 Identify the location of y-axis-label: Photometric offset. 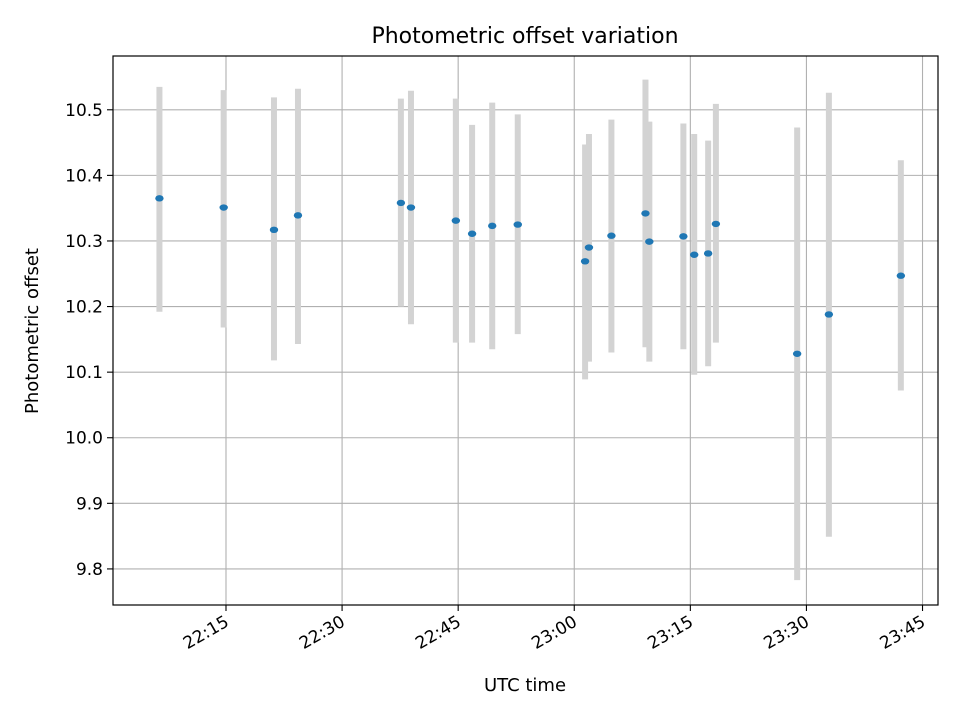
(32, 331).